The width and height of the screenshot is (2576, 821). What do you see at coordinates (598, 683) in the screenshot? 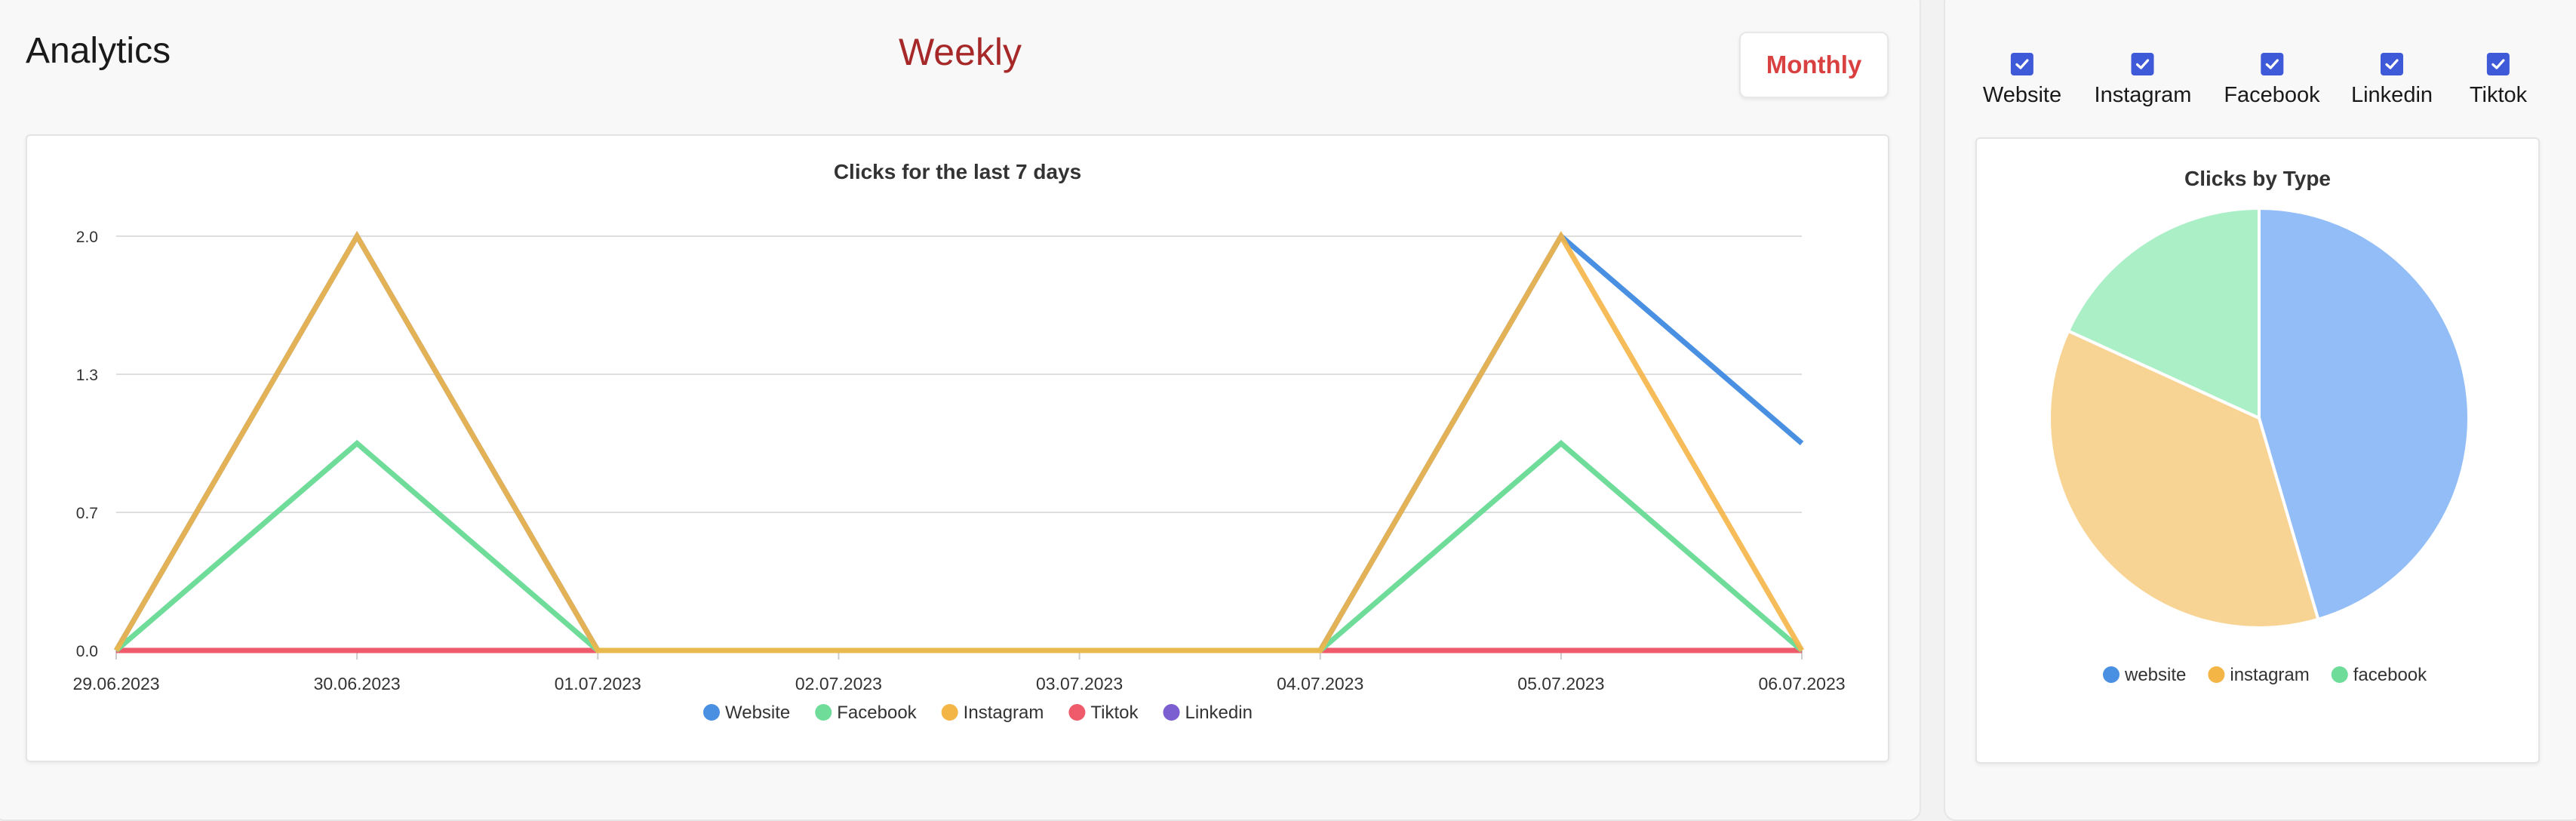
I see `x-tick-label: 01.07.2023` at bounding box center [598, 683].